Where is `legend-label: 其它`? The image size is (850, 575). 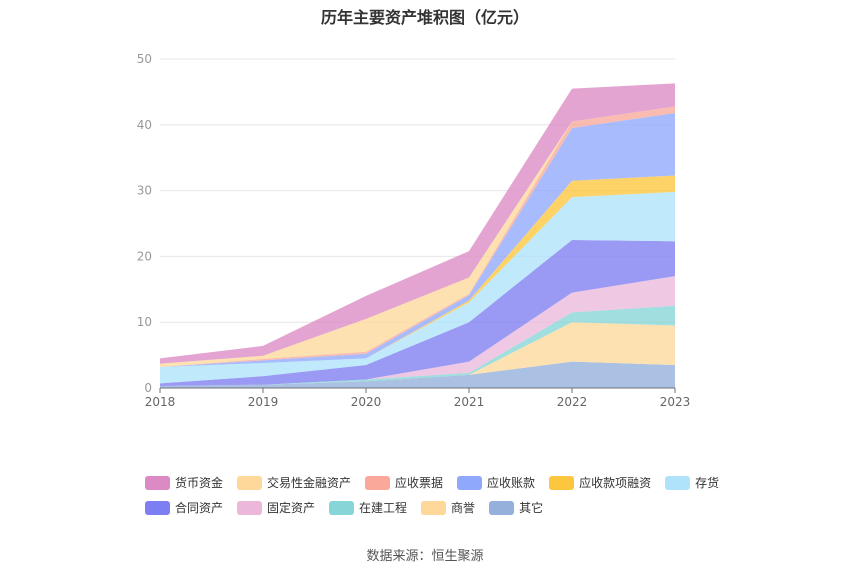
legend-label: 其它 is located at coordinates (531, 508).